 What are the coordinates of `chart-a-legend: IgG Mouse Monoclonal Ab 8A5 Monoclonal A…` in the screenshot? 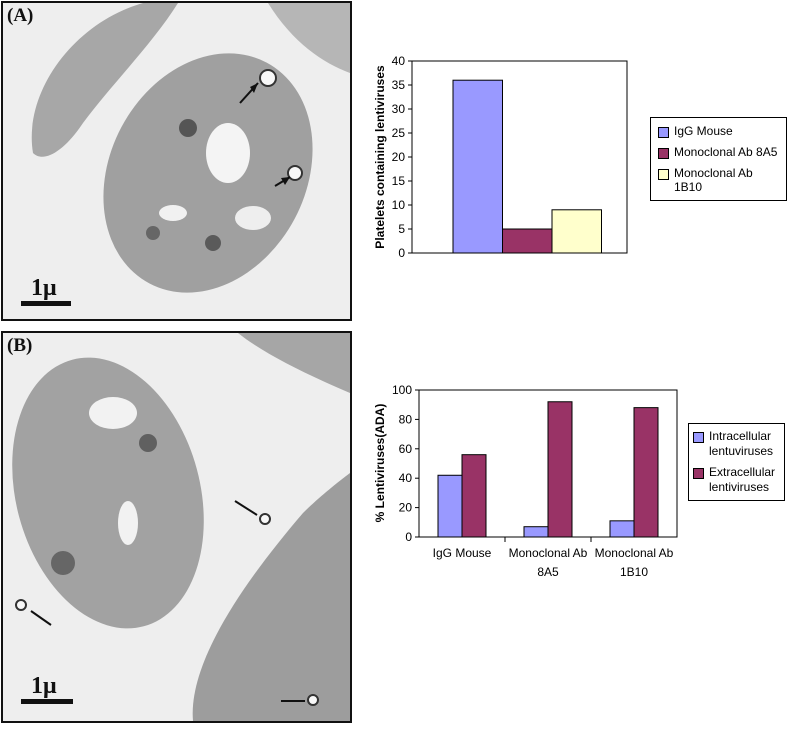 It's located at (718, 159).